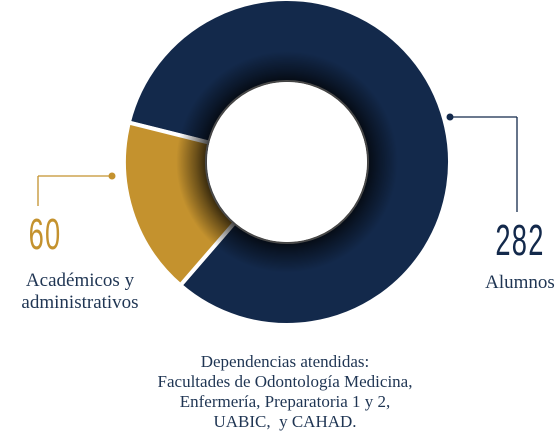 The image size is (560, 434). I want to click on caption-line: Facultades de Odontología Medicina,, so click(285, 381).